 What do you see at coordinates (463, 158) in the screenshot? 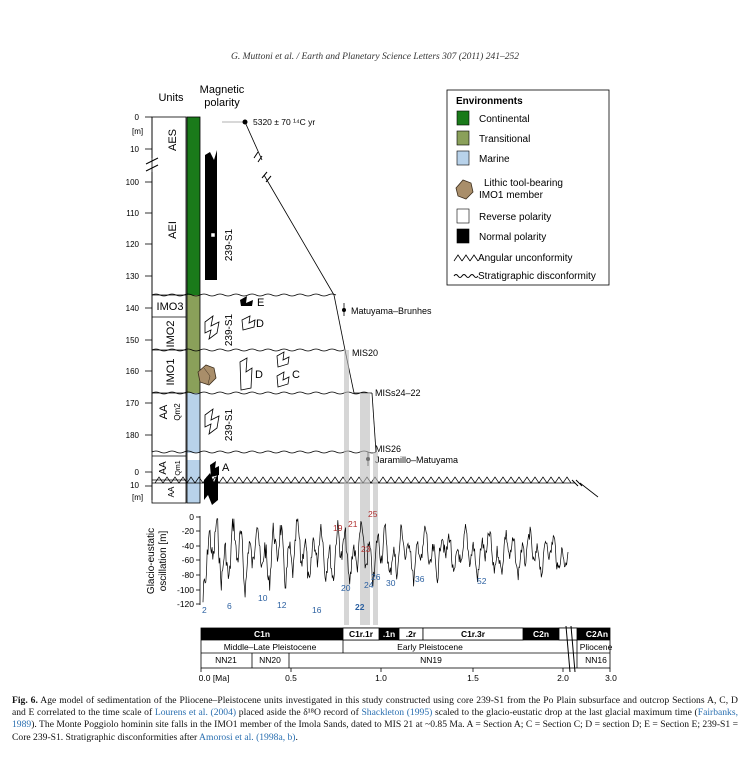
I see `legend-swatch-marine` at bounding box center [463, 158].